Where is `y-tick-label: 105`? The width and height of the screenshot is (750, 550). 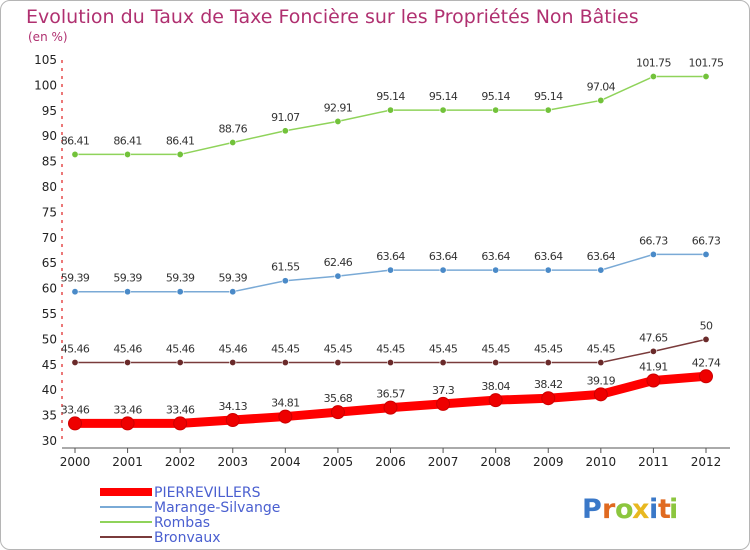
y-tick-label: 105 is located at coordinates (45, 60).